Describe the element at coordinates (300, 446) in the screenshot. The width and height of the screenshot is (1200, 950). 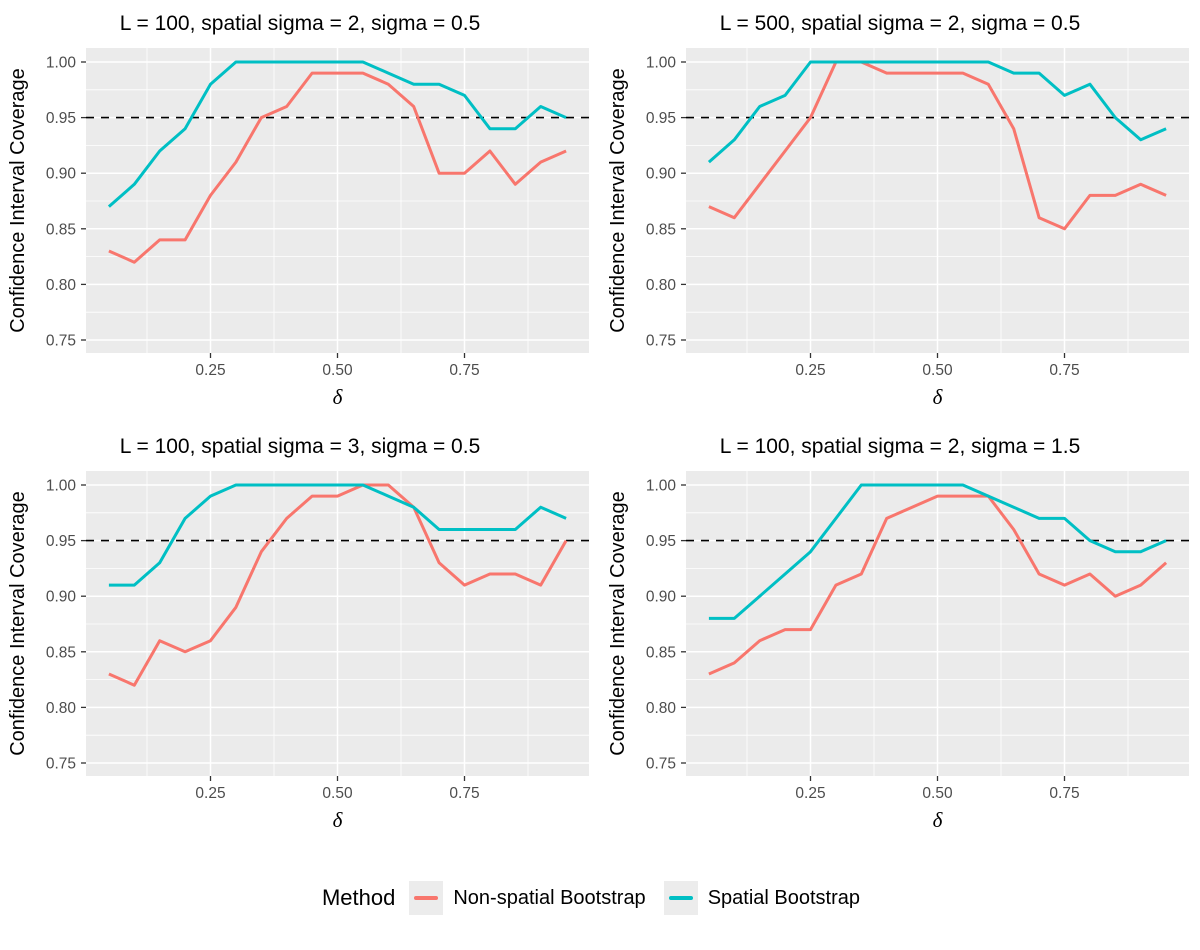
I see `panel-title: L = 100, spatial sigma = 3, sigma = 0.5` at that location.